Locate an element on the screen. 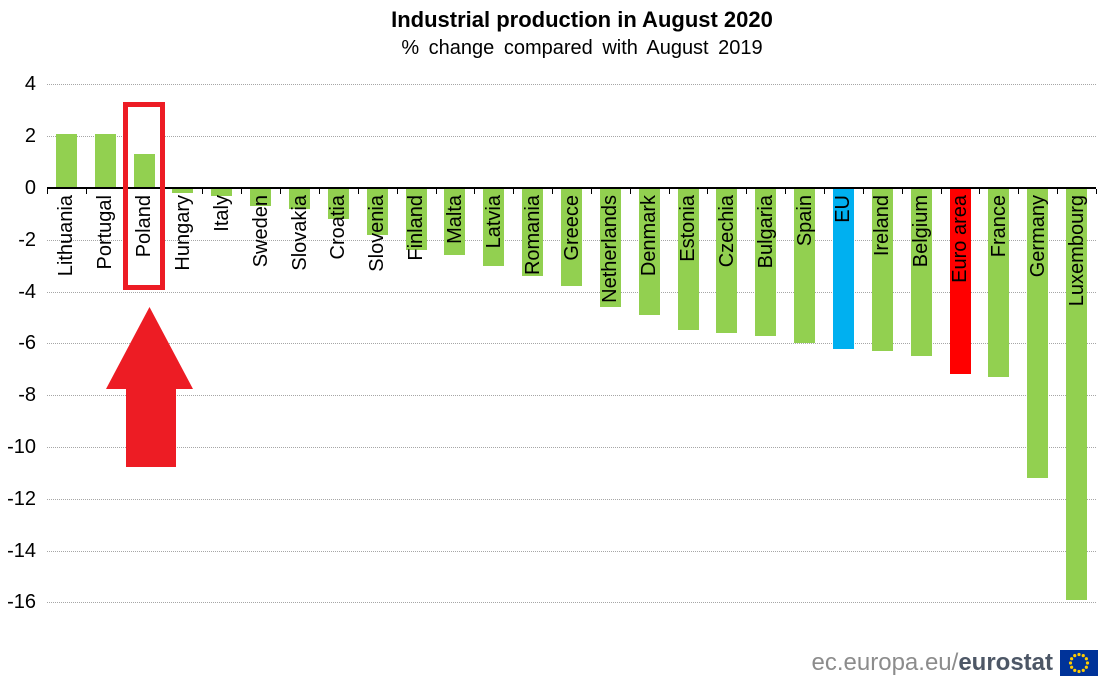 This screenshot has height=686, width=1104. footer-brand: eurostat is located at coordinates (1005, 662).